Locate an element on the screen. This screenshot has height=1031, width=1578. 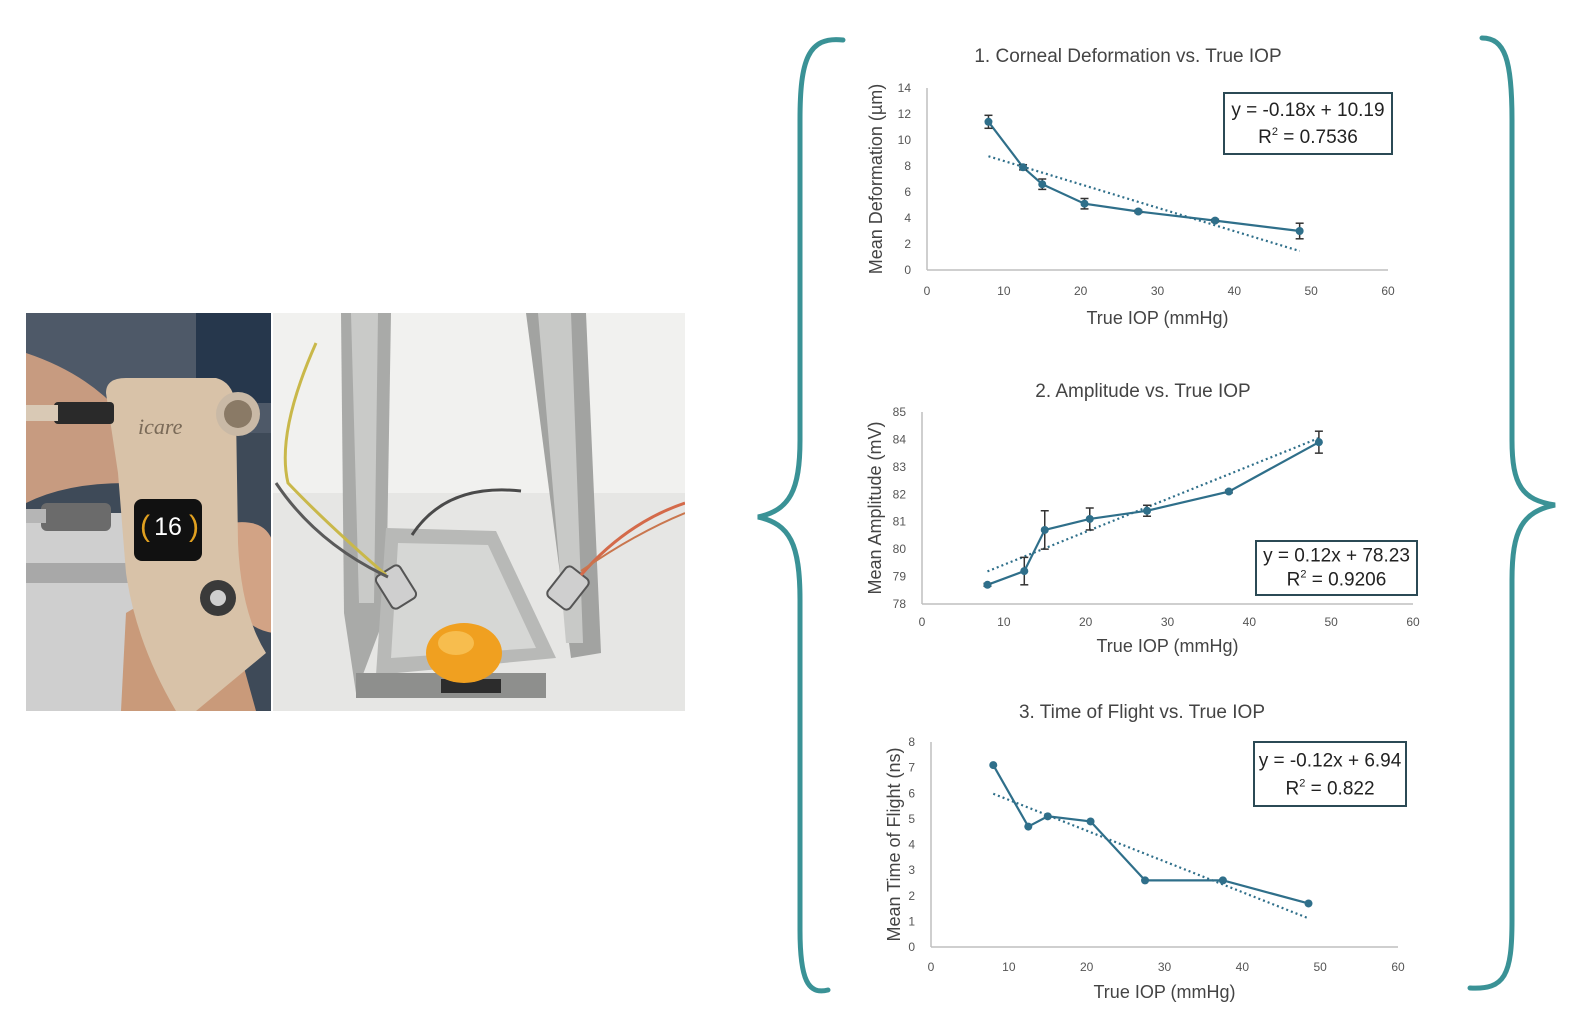
r-squared-label: R2 = 0.822 is located at coordinates (1329, 788).